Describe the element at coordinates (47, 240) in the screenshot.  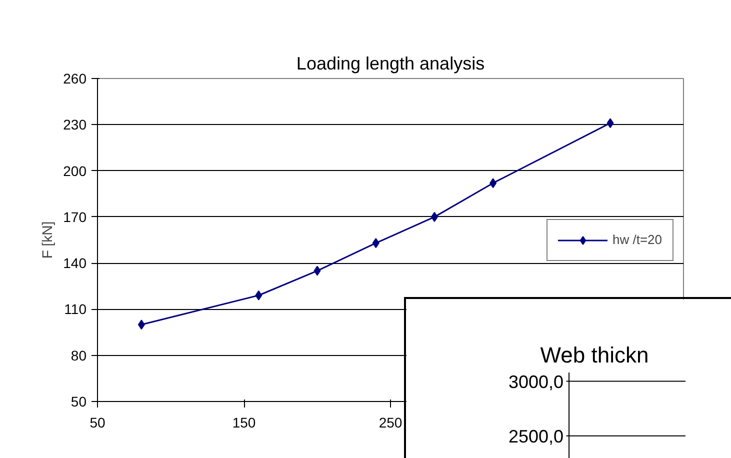
I see `y-axis-title: F [kN]` at that location.